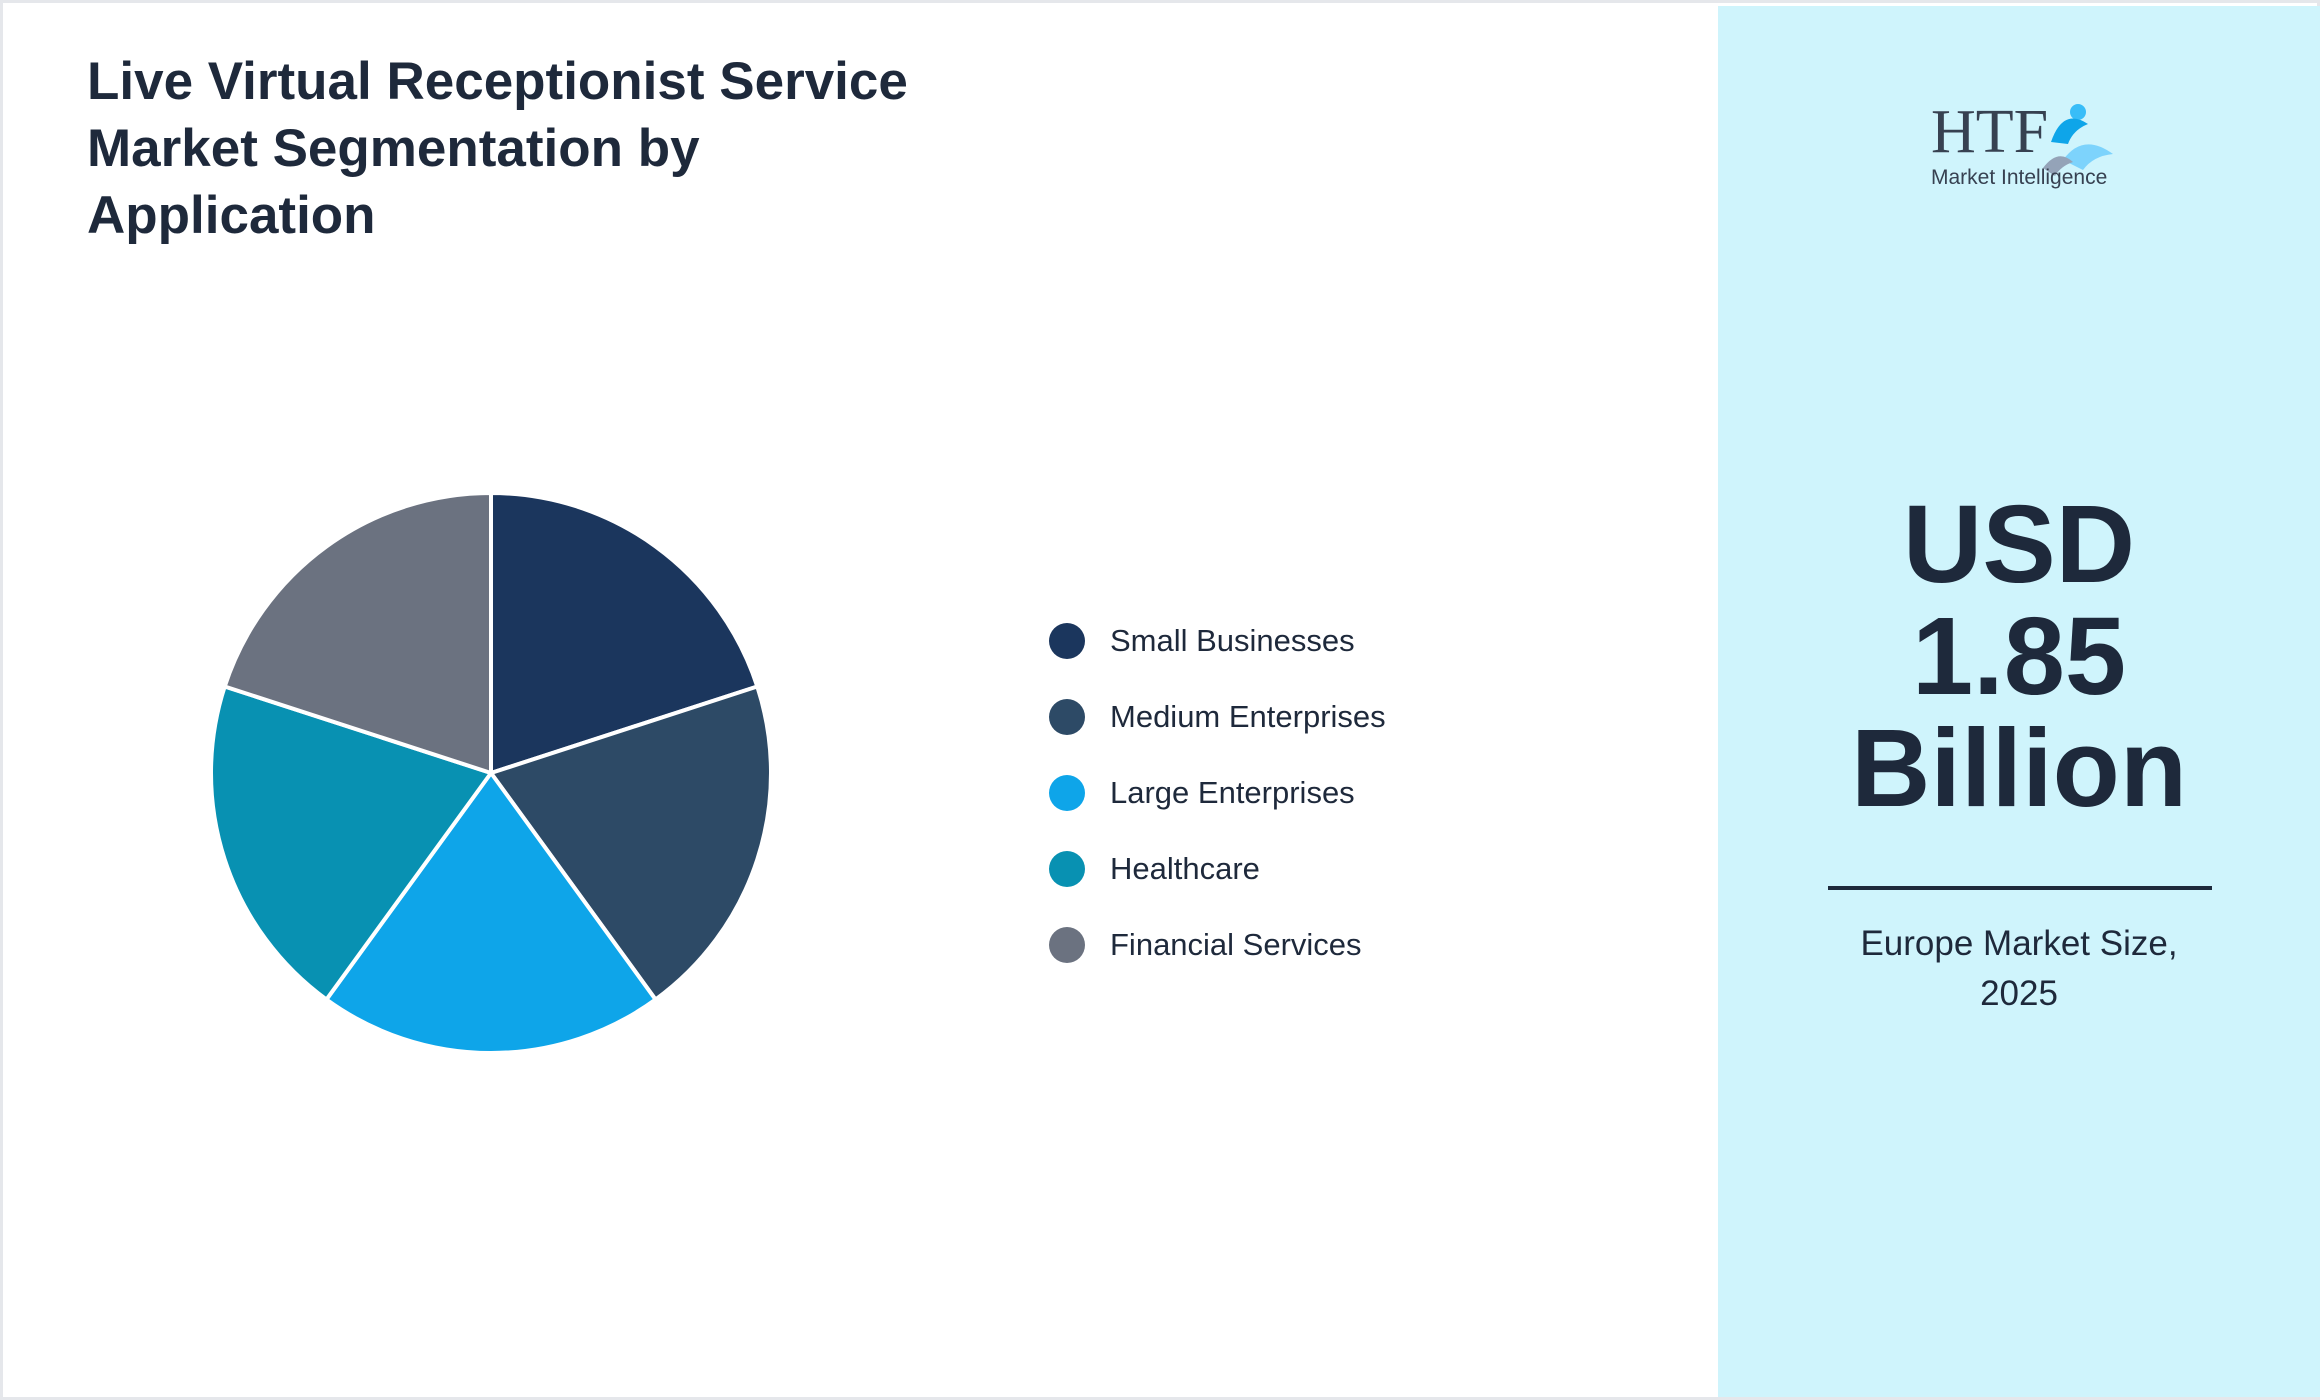 The height and width of the screenshot is (1400, 2320). I want to click on legend-item: Medium Enterprises, so click(1217, 717).